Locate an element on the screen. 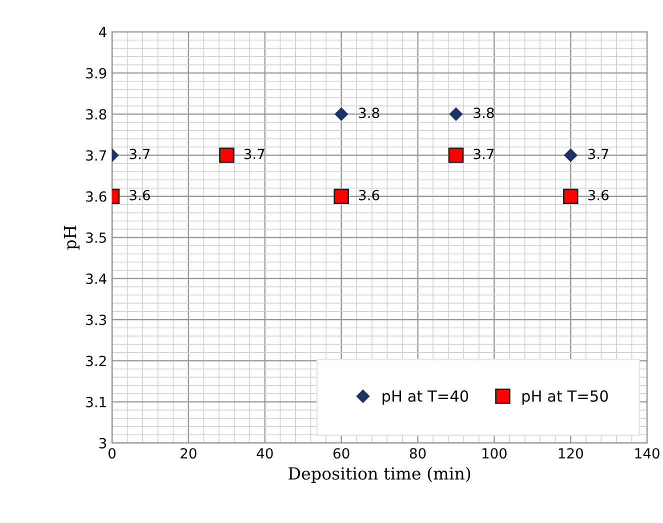 The height and width of the screenshot is (523, 663). y-tick-label: 3.2 is located at coordinates (96, 361).